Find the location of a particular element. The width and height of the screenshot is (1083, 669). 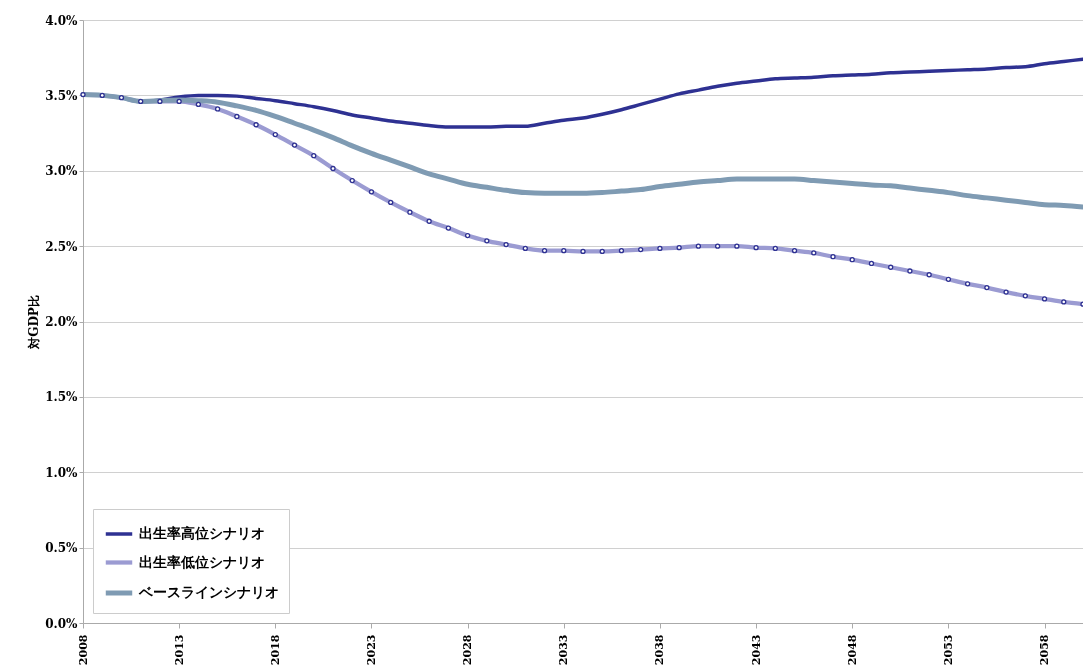

x-tick-label: 2053 is located at coordinates (948, 650).